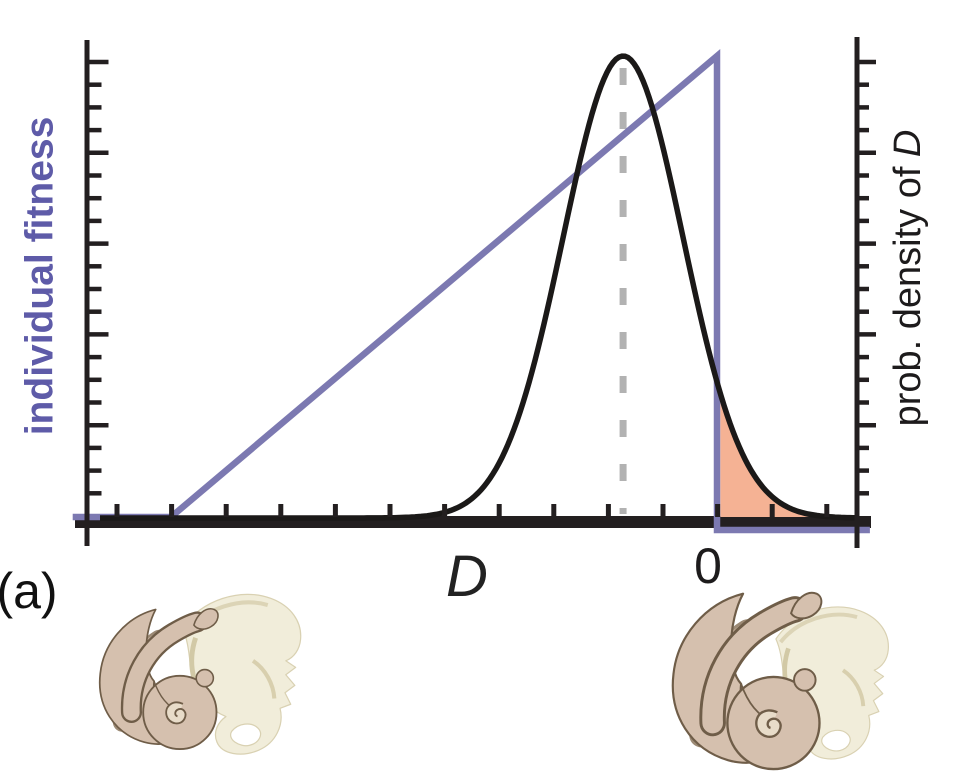 This screenshot has height=781, width=960. I want to click on right-y-axis-label-variable: D, so click(908, 143).